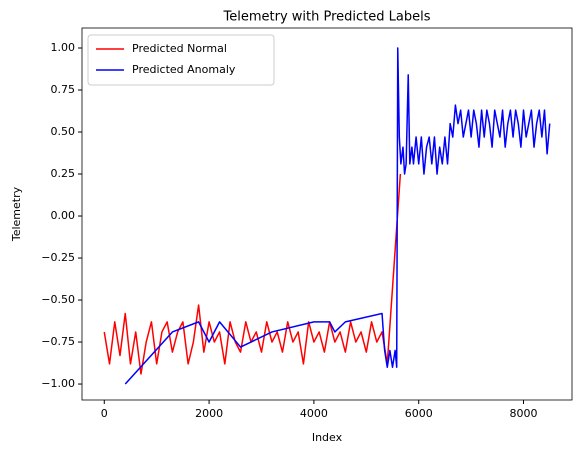 The width and height of the screenshot is (587, 455). I want to click on y-tick-label: −0.50, so click(58, 299).